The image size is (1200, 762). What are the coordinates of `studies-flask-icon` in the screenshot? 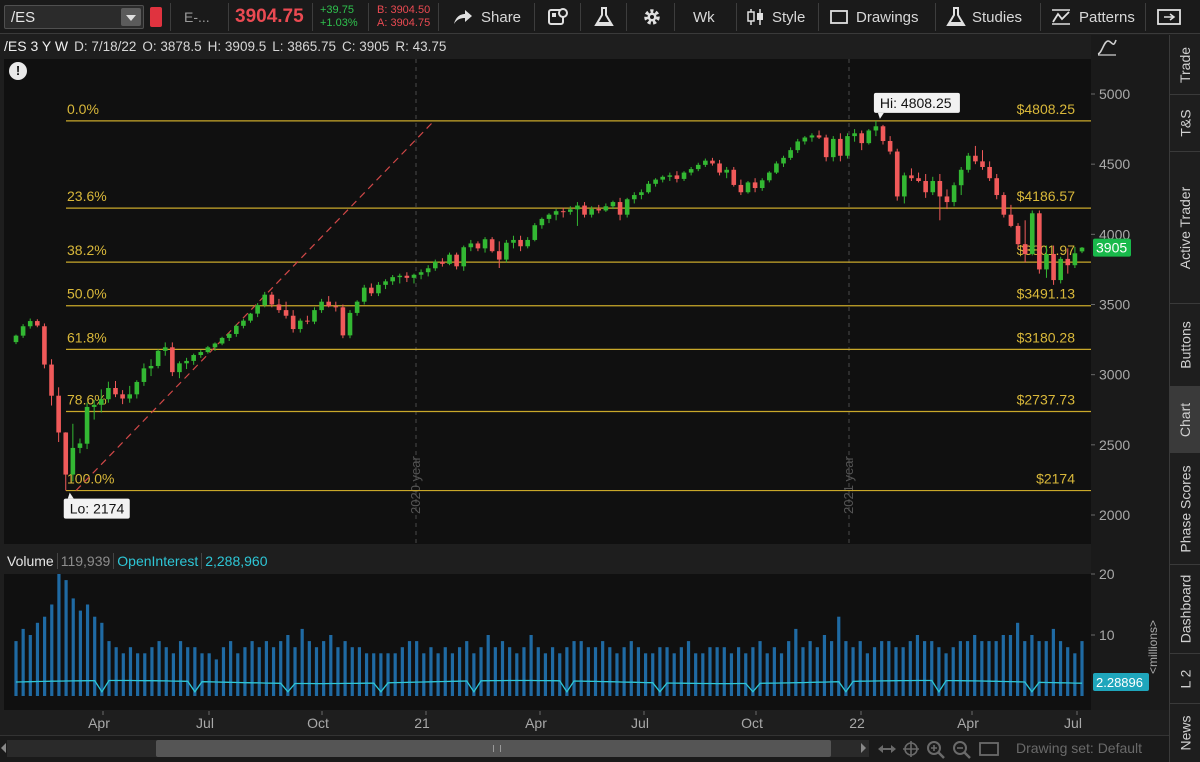 It's located at (956, 16).